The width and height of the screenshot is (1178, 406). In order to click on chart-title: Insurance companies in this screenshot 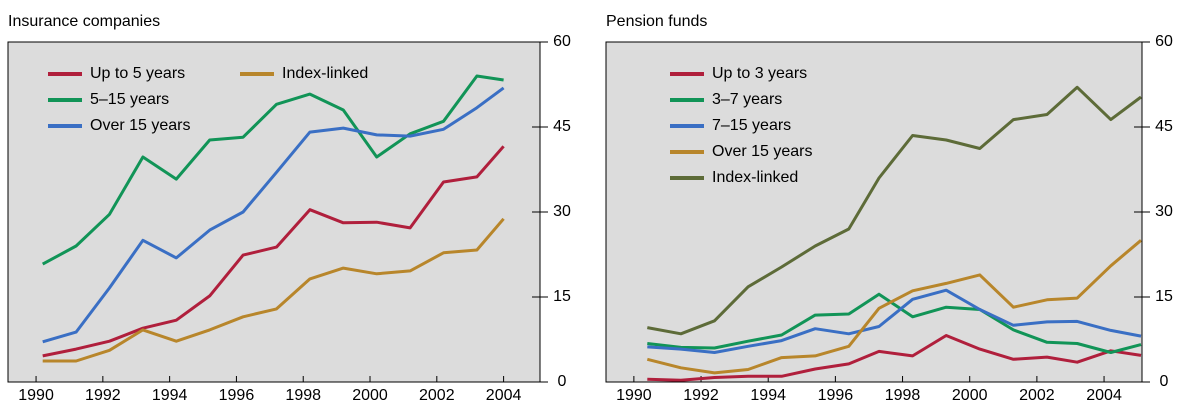, I will do `click(84, 21)`.